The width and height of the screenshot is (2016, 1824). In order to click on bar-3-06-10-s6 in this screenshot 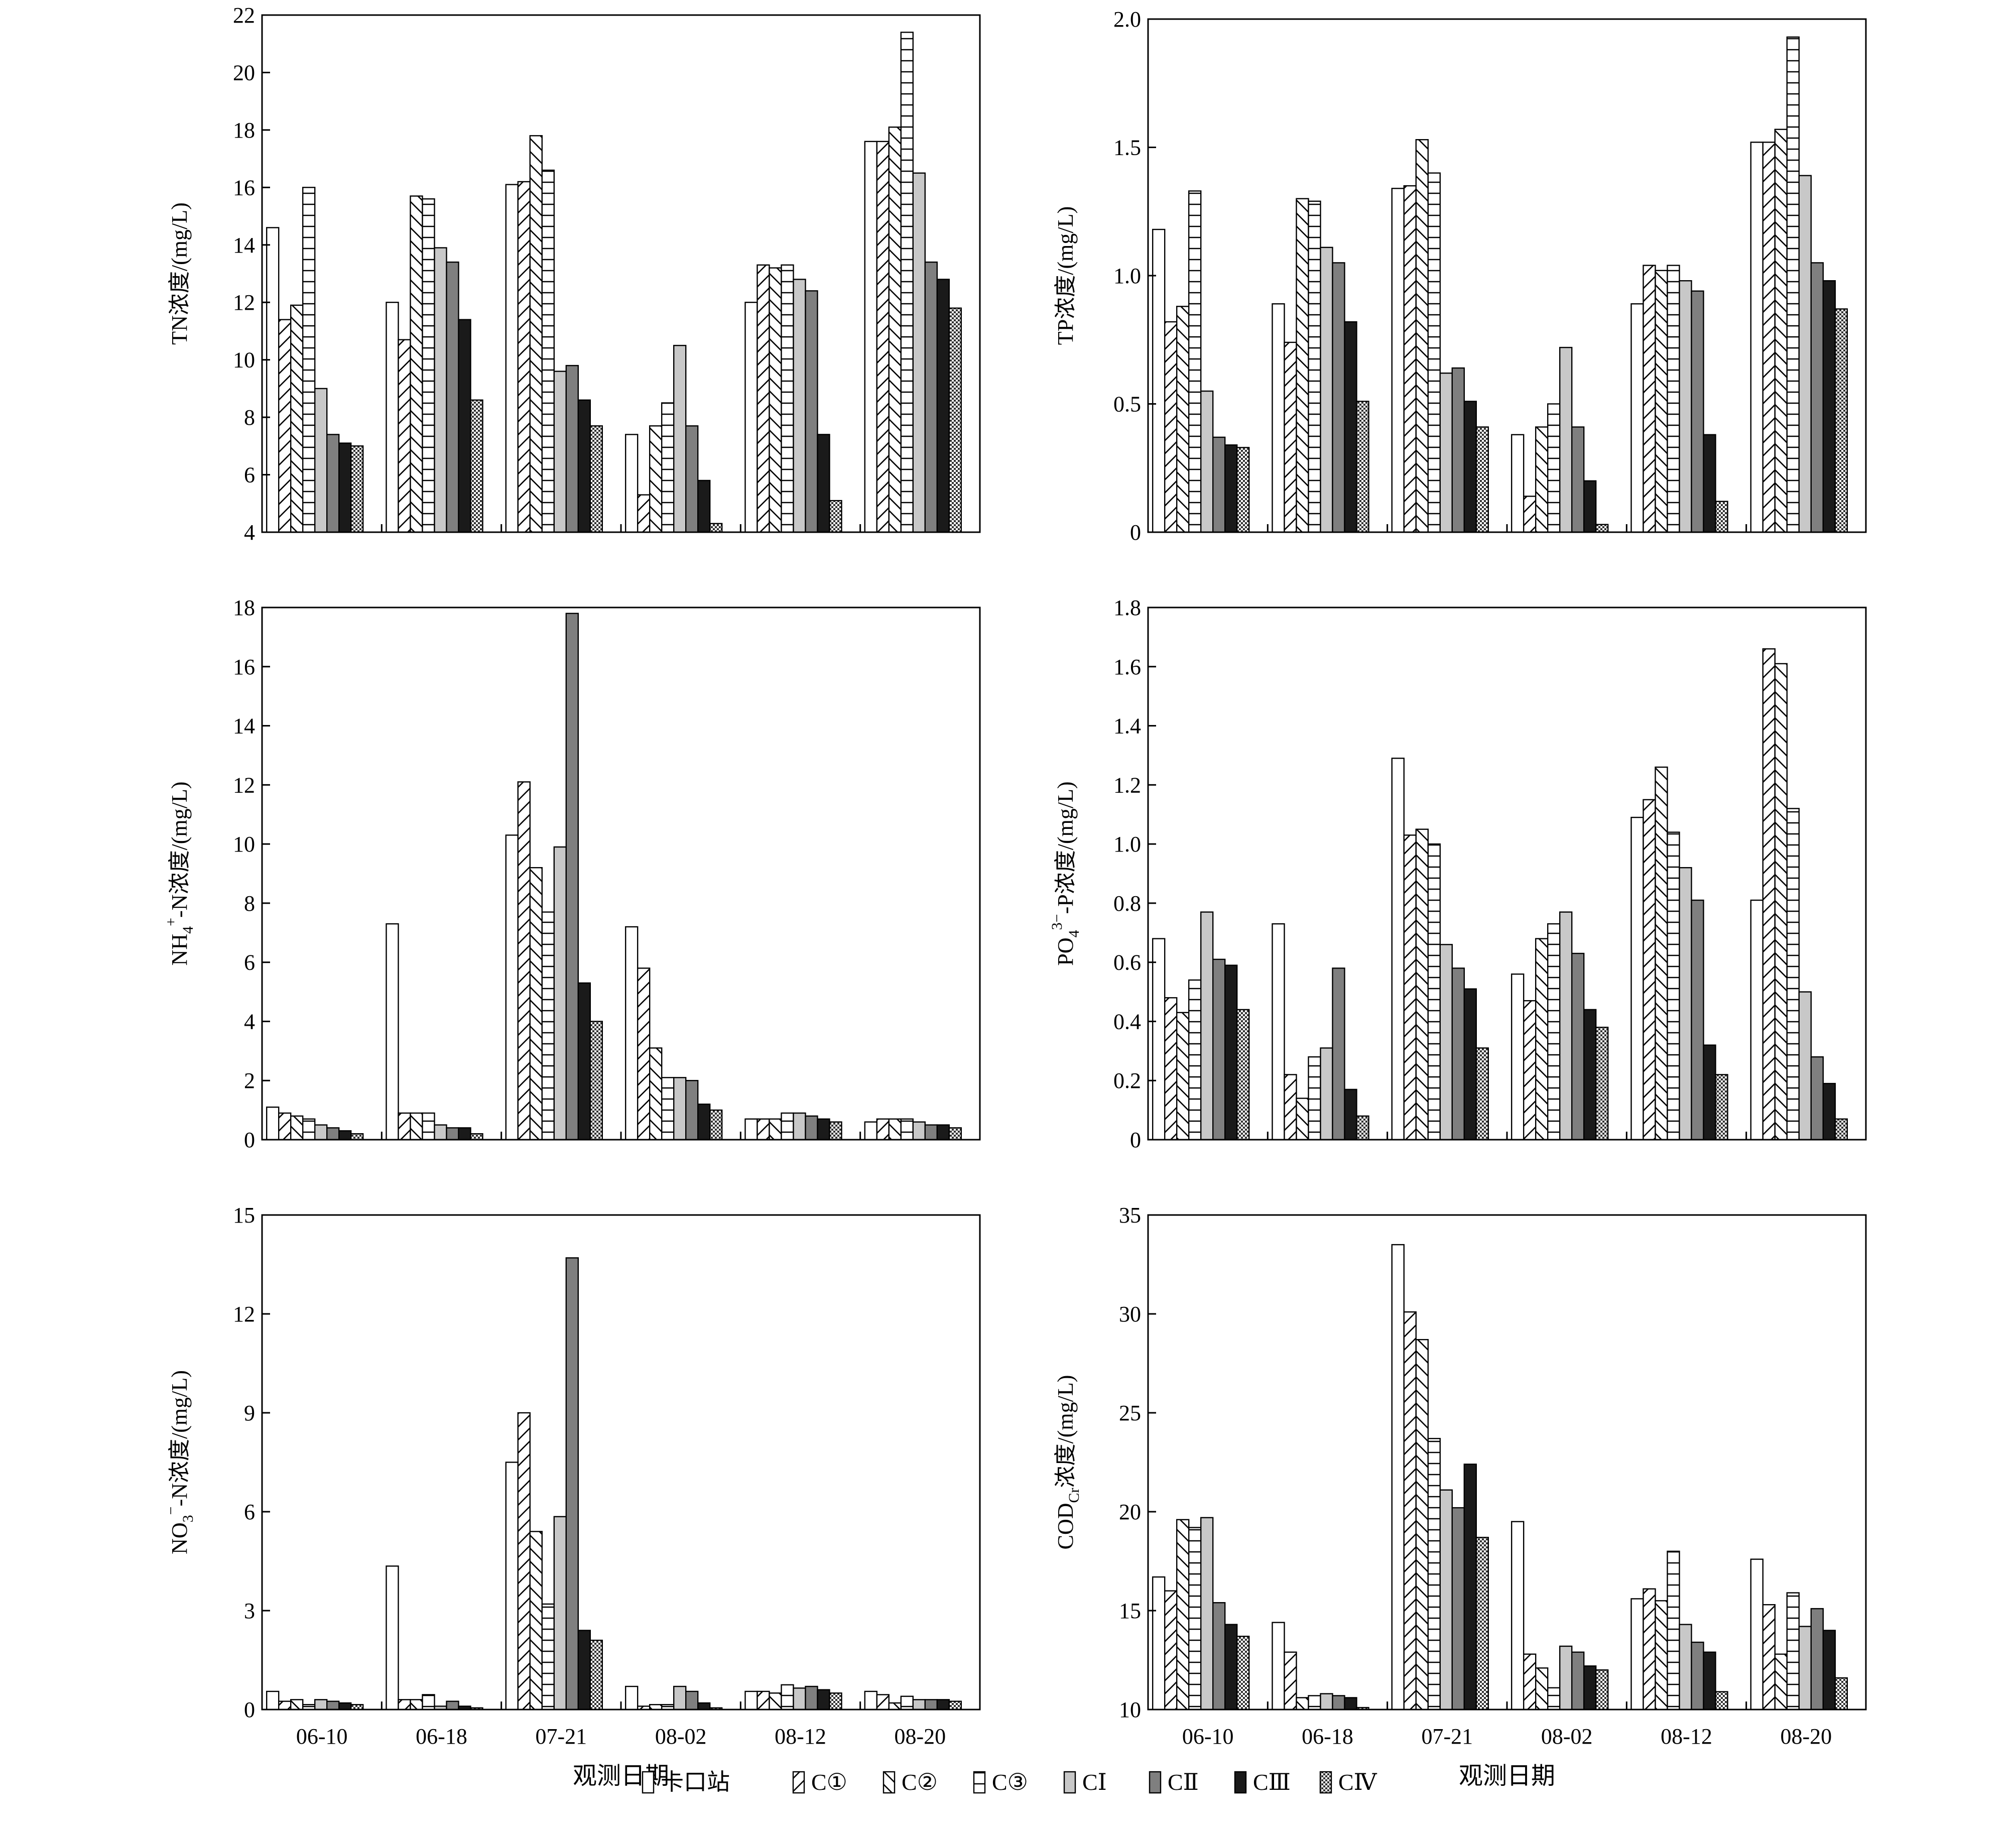, I will do `click(333, 1134)`.